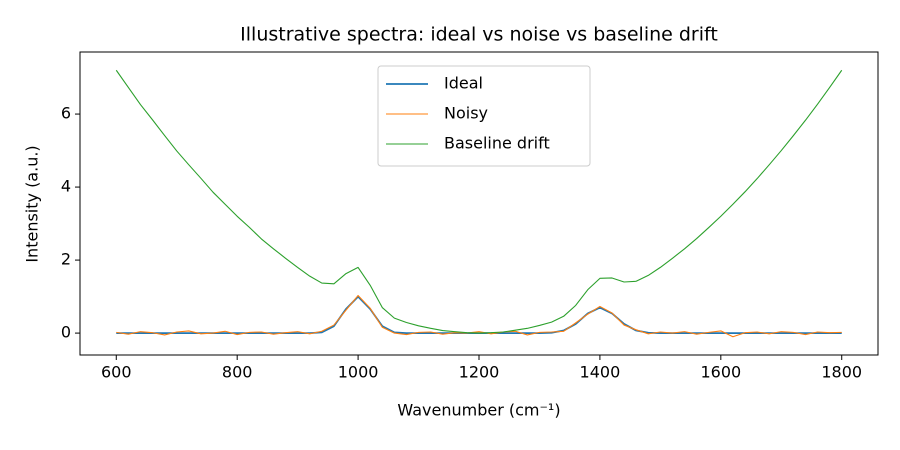 This screenshot has width=900, height=450. Describe the element at coordinates (497, 143) in the screenshot. I see `legend-label: Baseline drift` at that location.